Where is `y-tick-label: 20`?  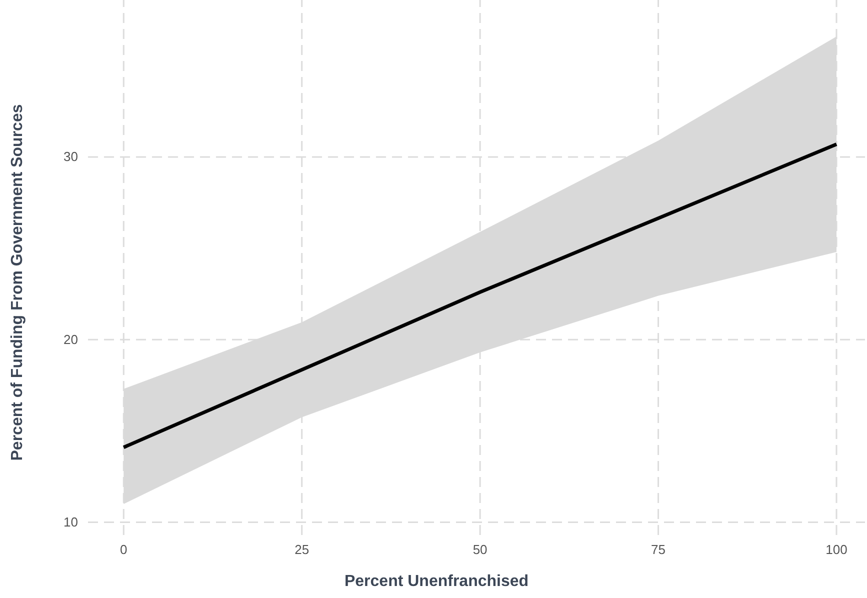 y-tick-label: 20 is located at coordinates (71, 339).